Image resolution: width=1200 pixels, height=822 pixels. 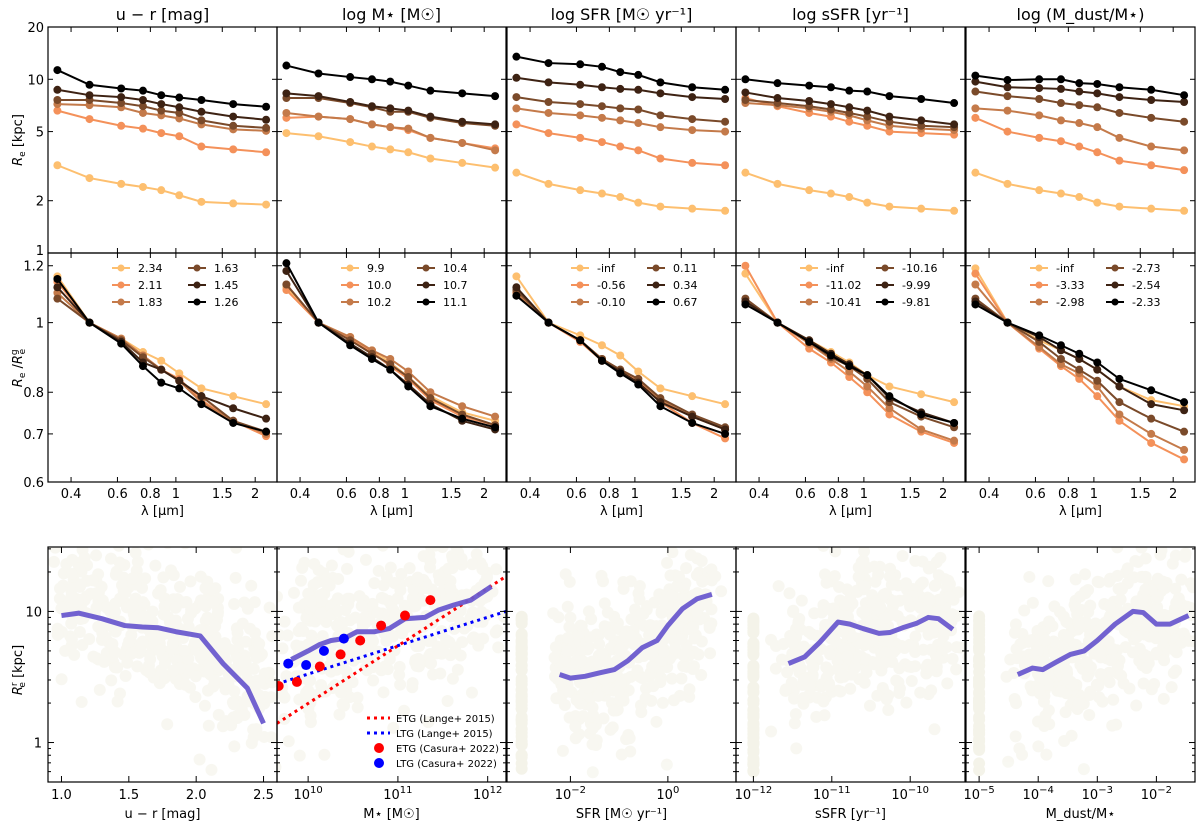 What do you see at coordinates (1080, 85) in the screenshot?
I see `series--2.33` at bounding box center [1080, 85].